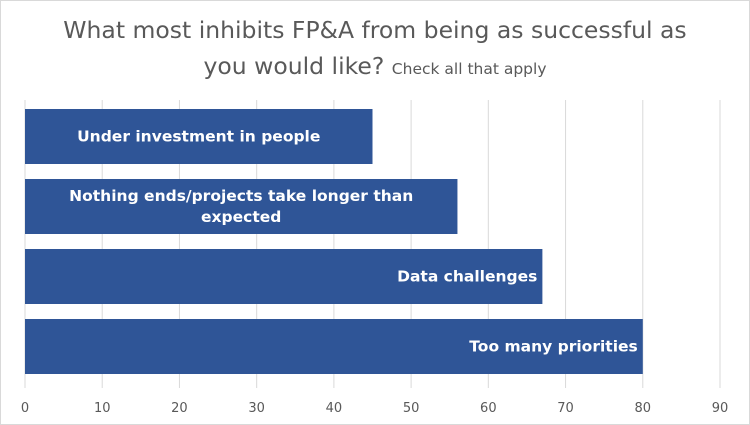  I want to click on x-tick-label: 10, so click(102, 408).